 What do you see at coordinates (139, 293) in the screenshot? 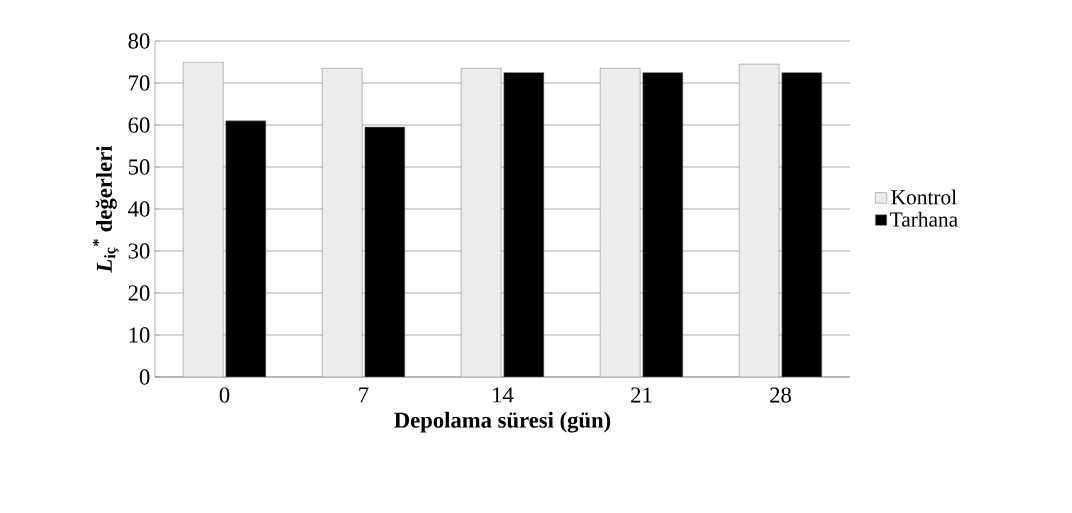
I see `y-tick-label: 20` at bounding box center [139, 293].